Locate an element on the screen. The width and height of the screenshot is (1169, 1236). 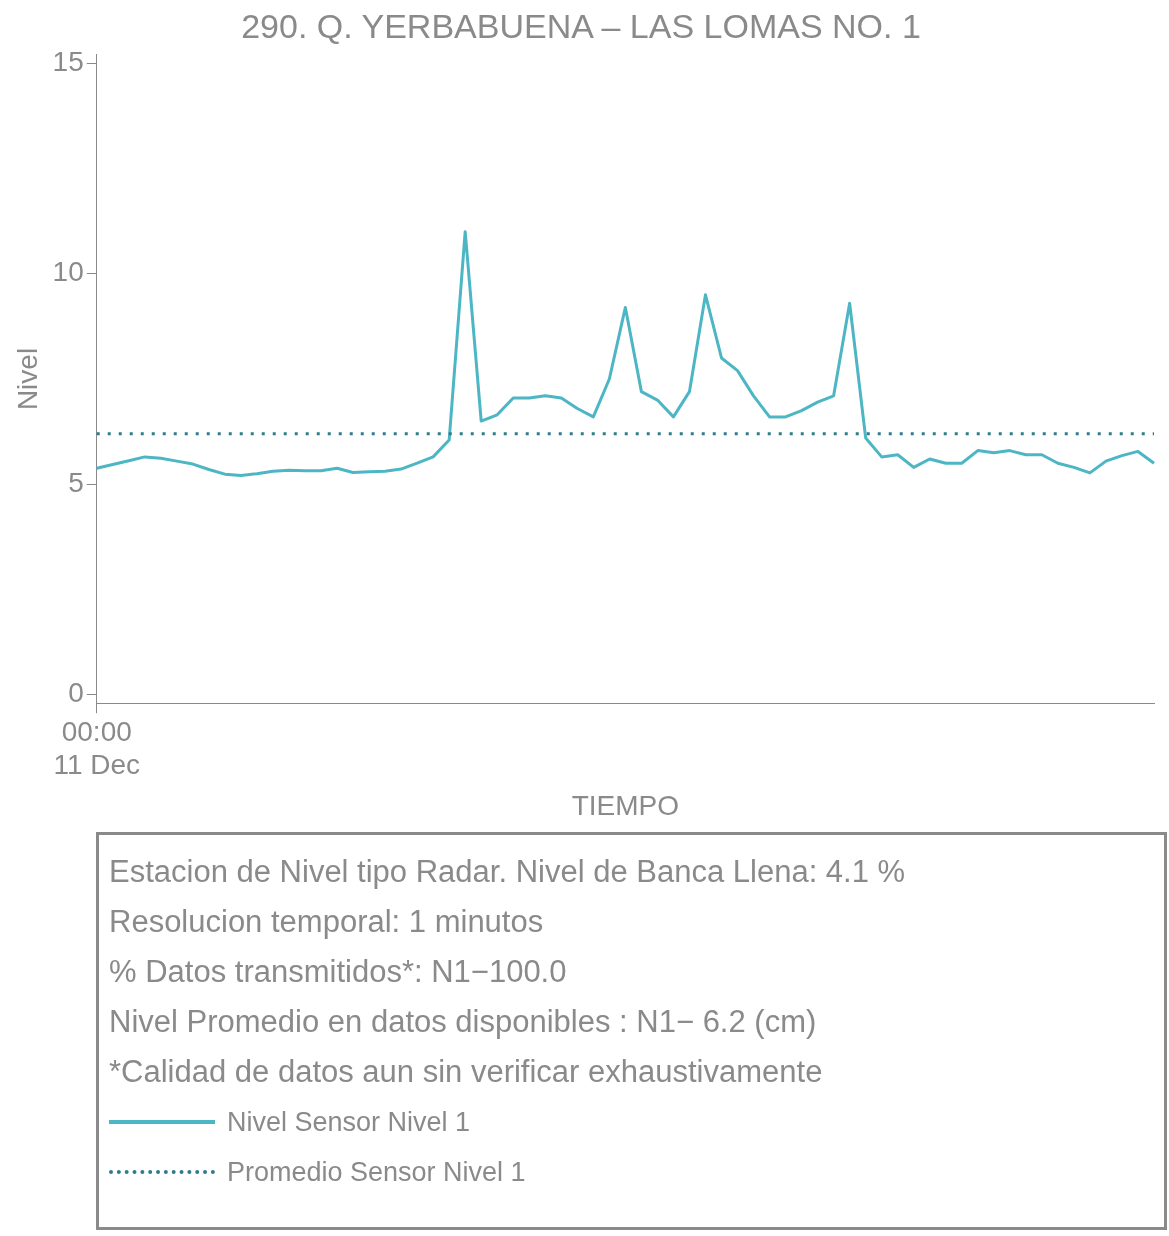
y-tick-label: 15 is located at coordinates (68, 61).